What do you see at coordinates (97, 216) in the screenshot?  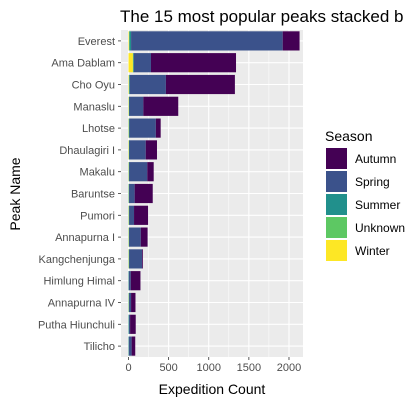 I see `y-tick-label: Pumori` at bounding box center [97, 216].